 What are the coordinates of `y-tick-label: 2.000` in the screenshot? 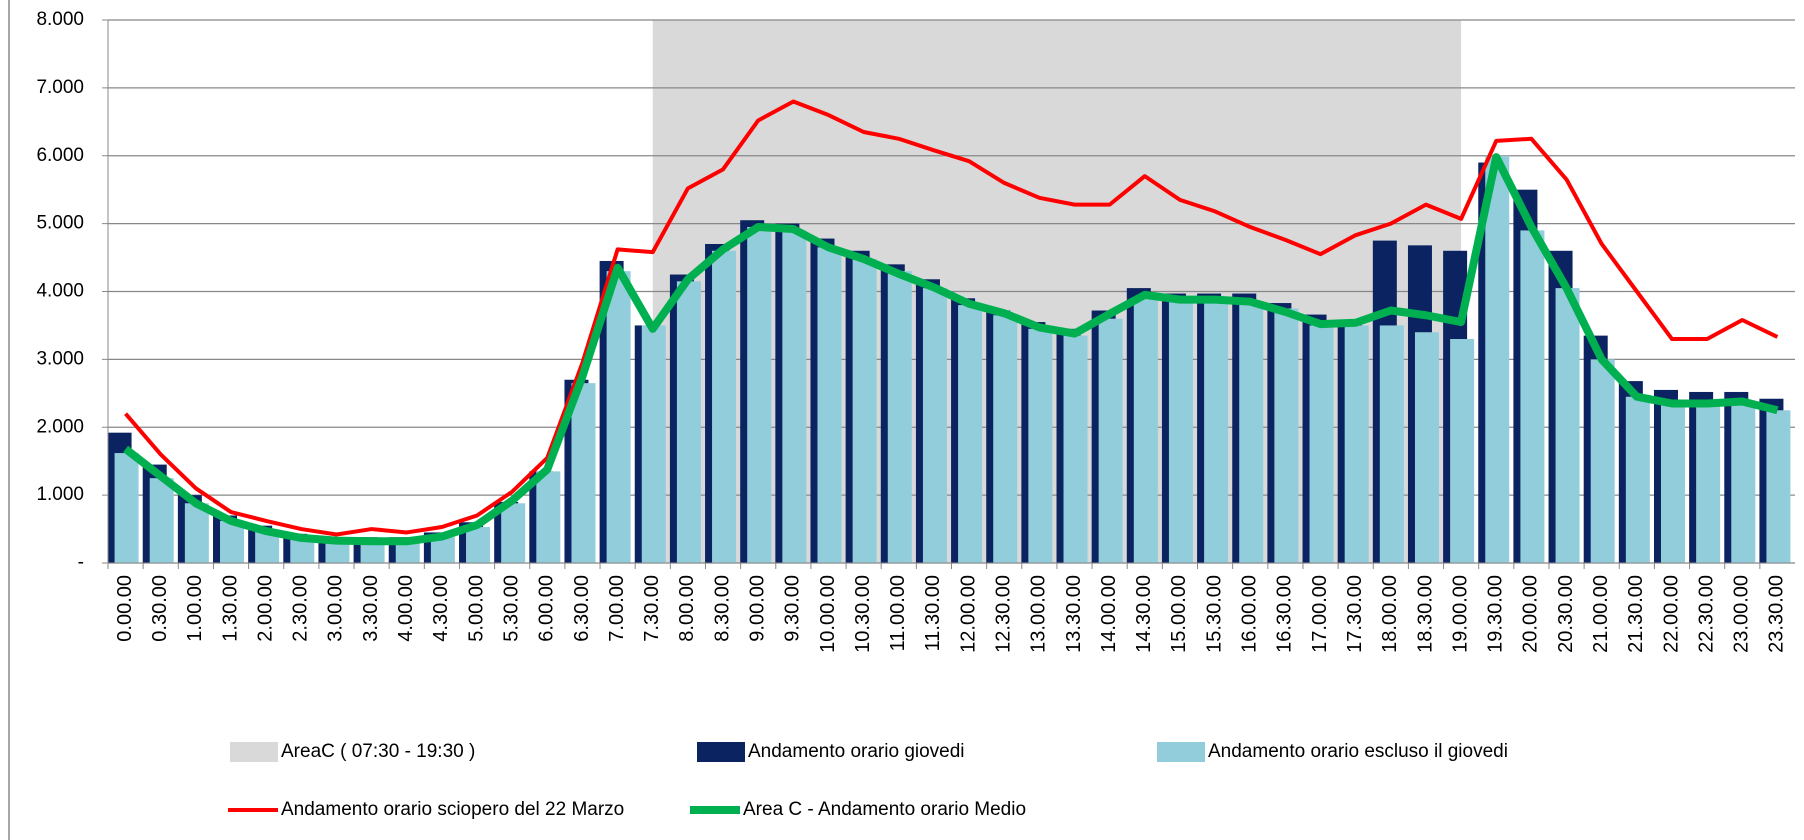 It's located at (60, 426).